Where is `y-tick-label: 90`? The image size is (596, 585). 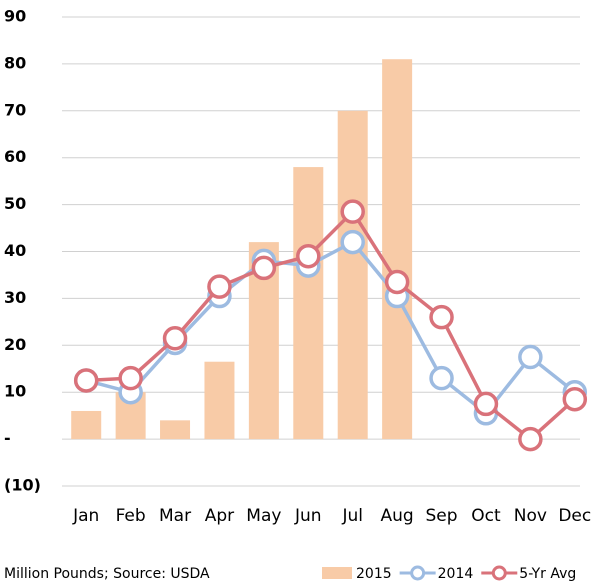
y-tick-label: 90 is located at coordinates (15, 16).